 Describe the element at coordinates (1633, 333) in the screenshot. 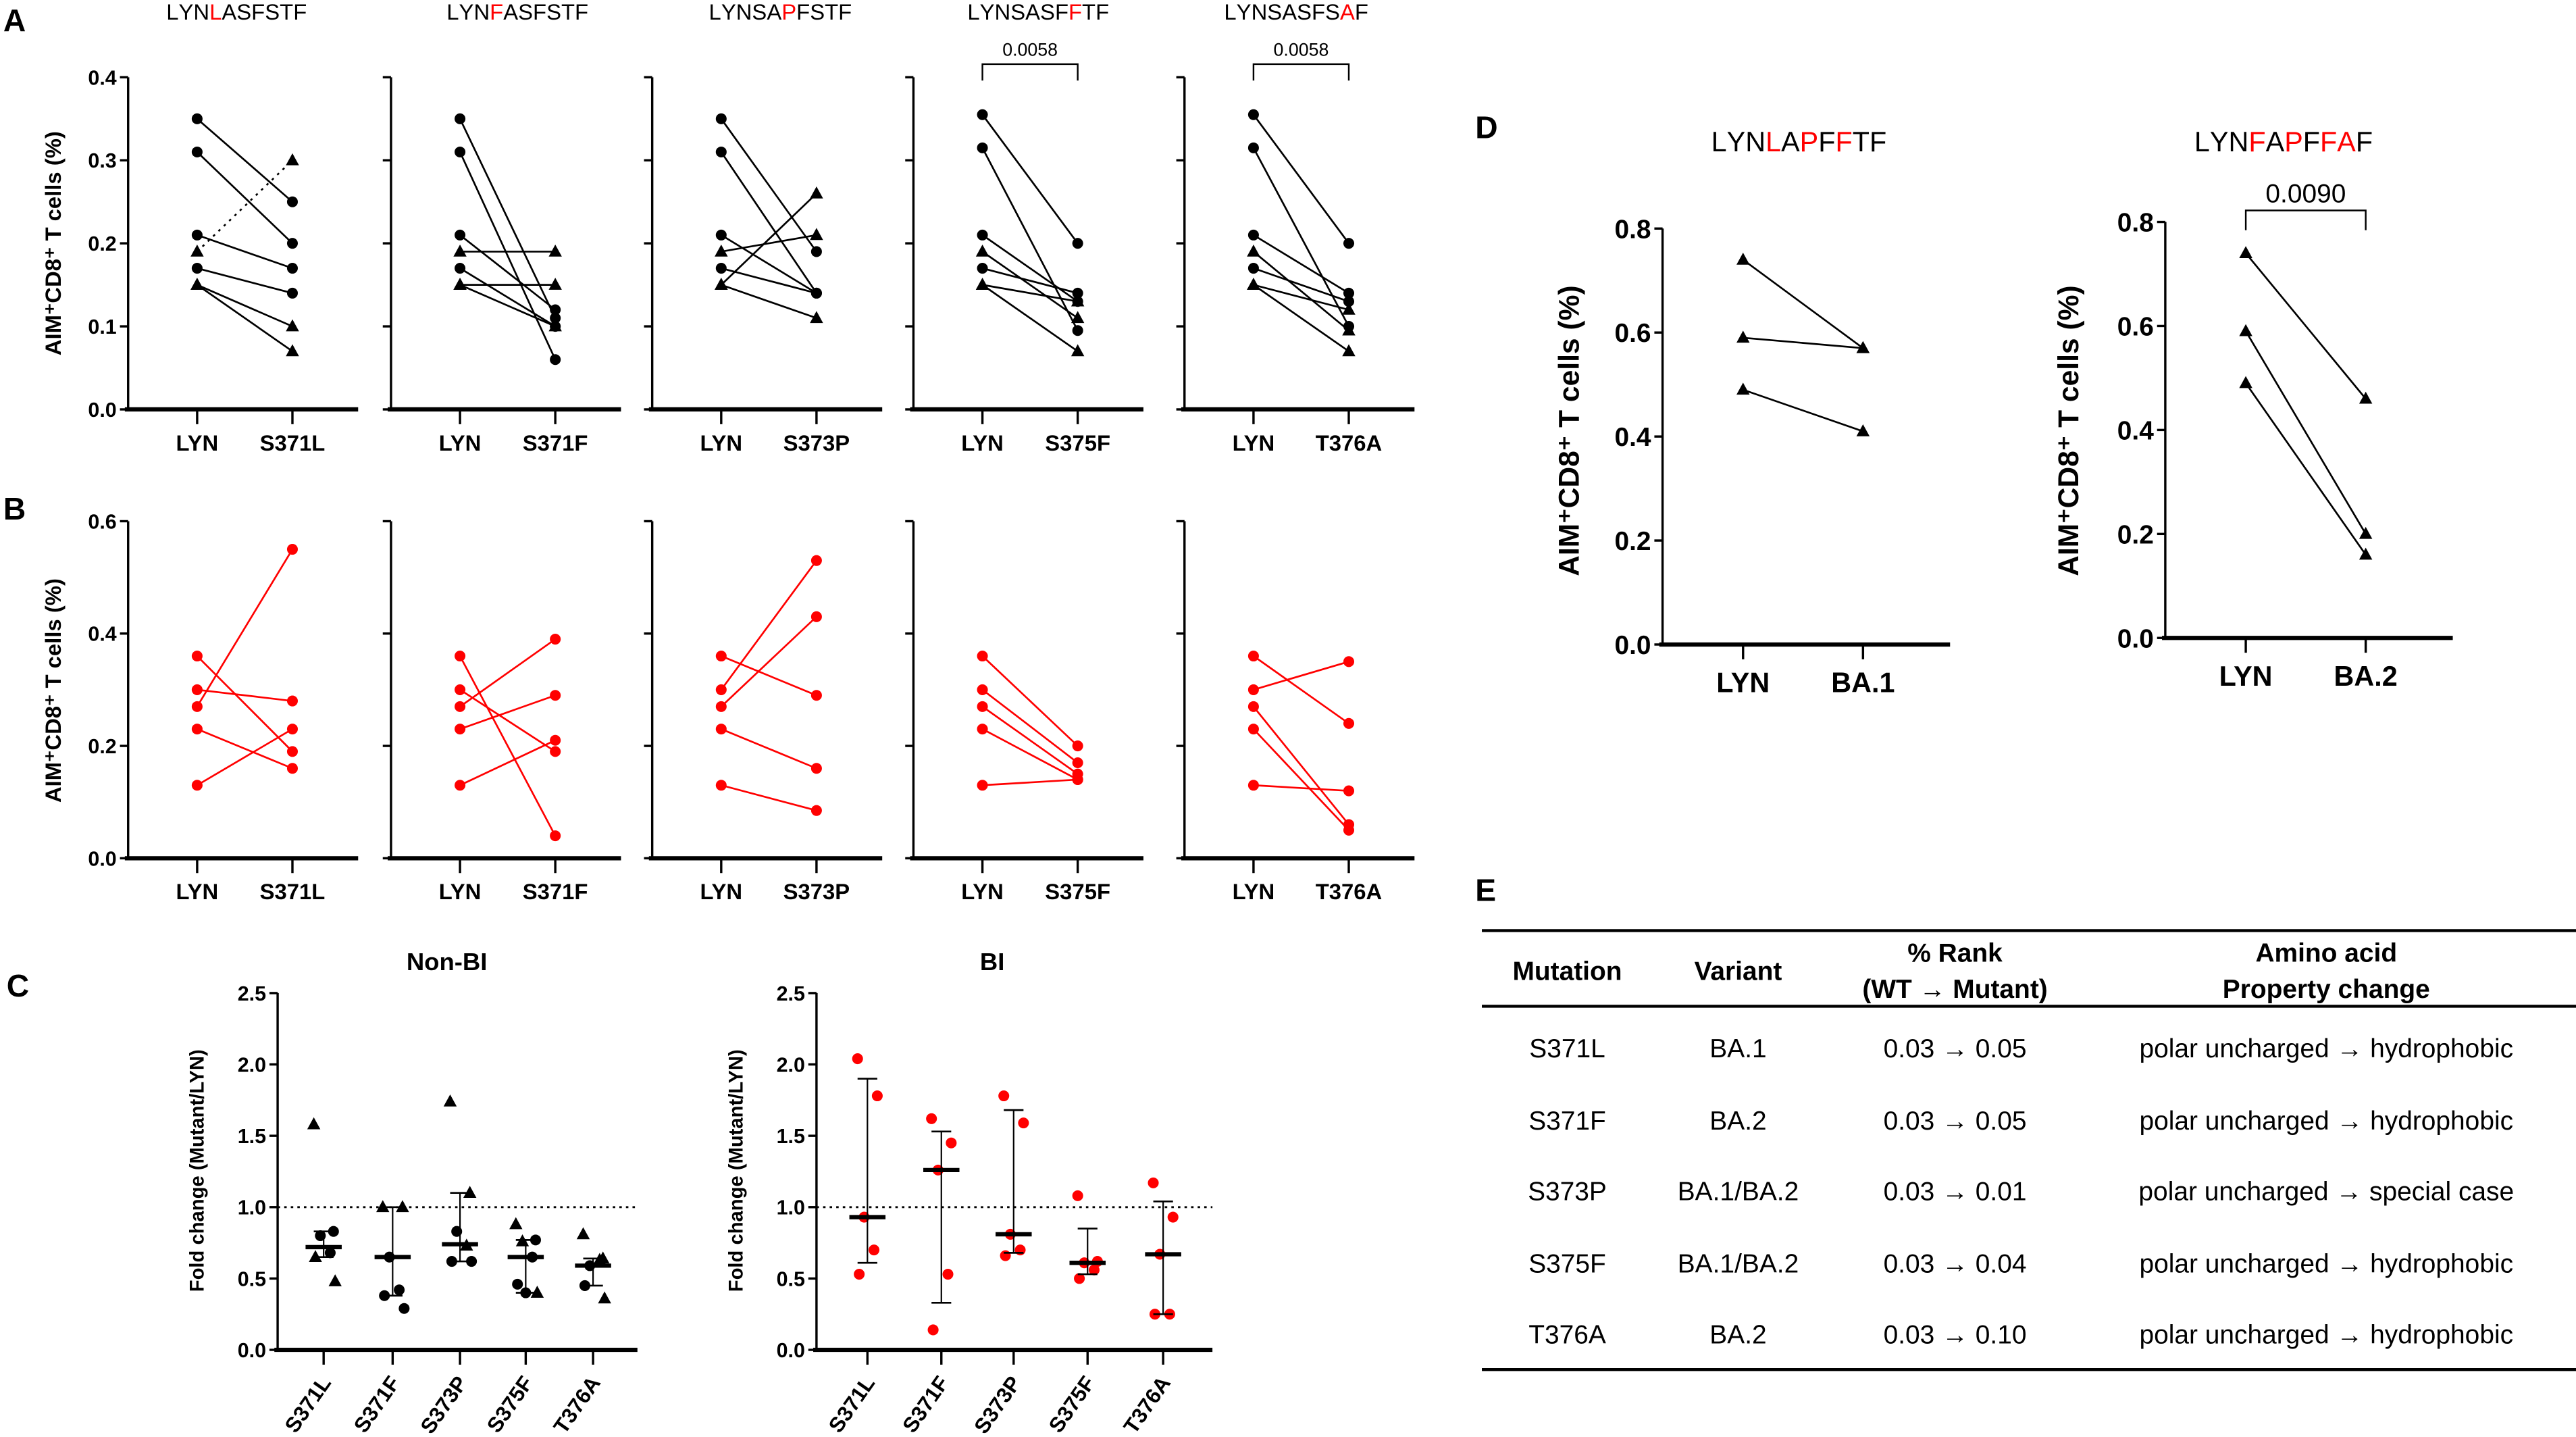

I see `y-tick-label: 0.6` at that location.